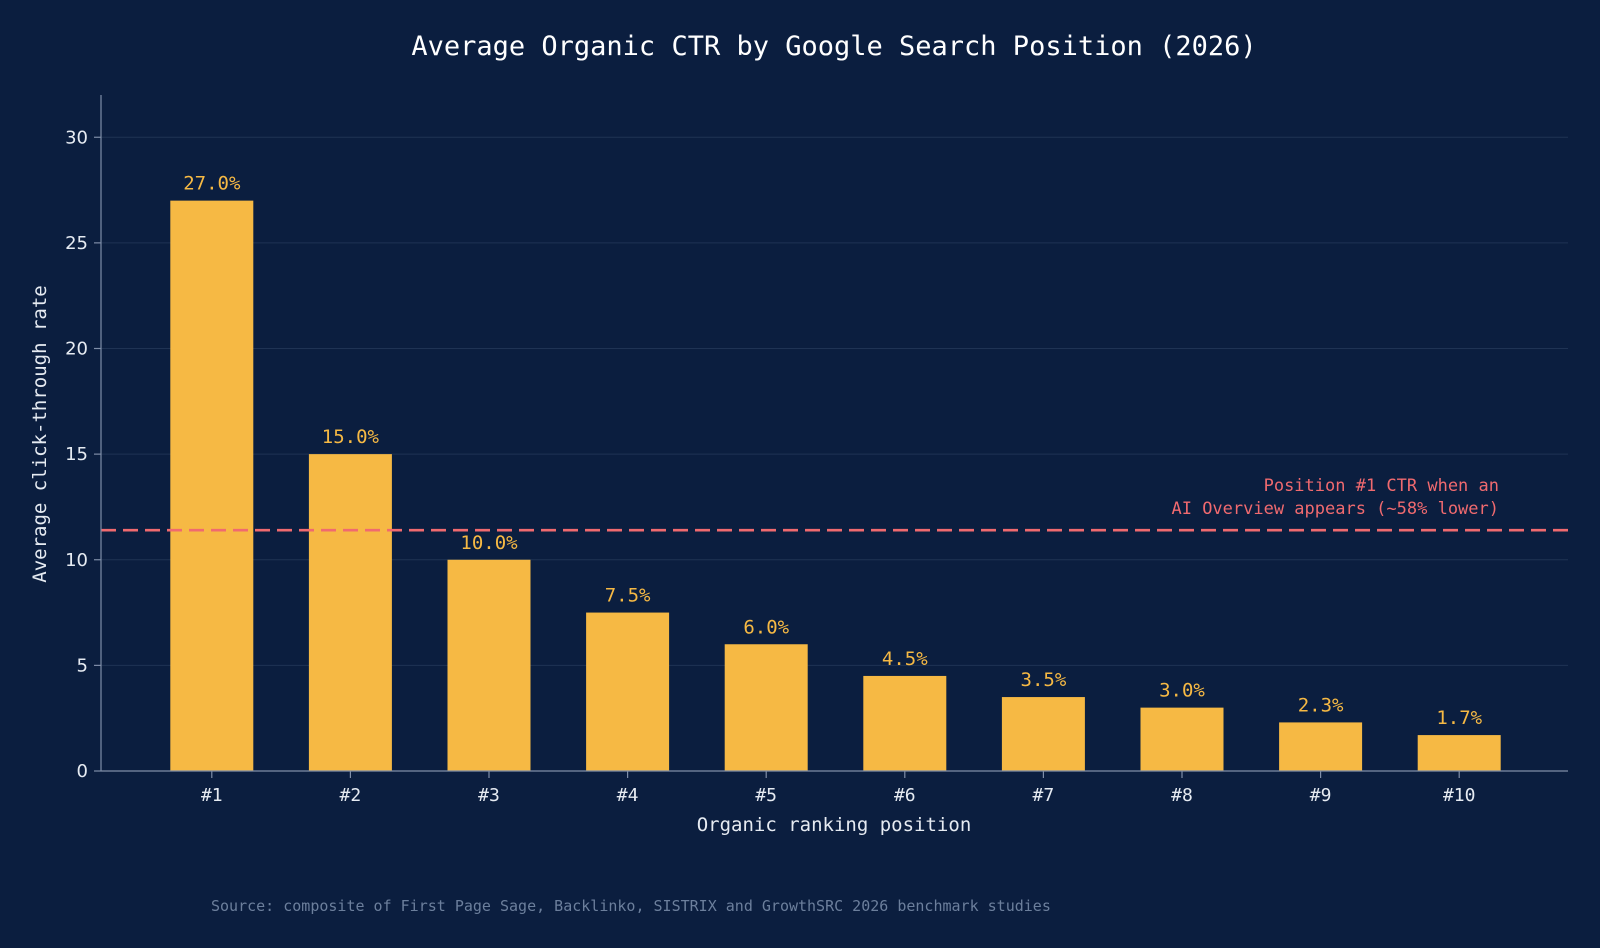 Image resolution: width=1600 pixels, height=948 pixels. Describe the element at coordinates (212, 184) in the screenshot. I see `bar-value-label: 27.0%` at that location.